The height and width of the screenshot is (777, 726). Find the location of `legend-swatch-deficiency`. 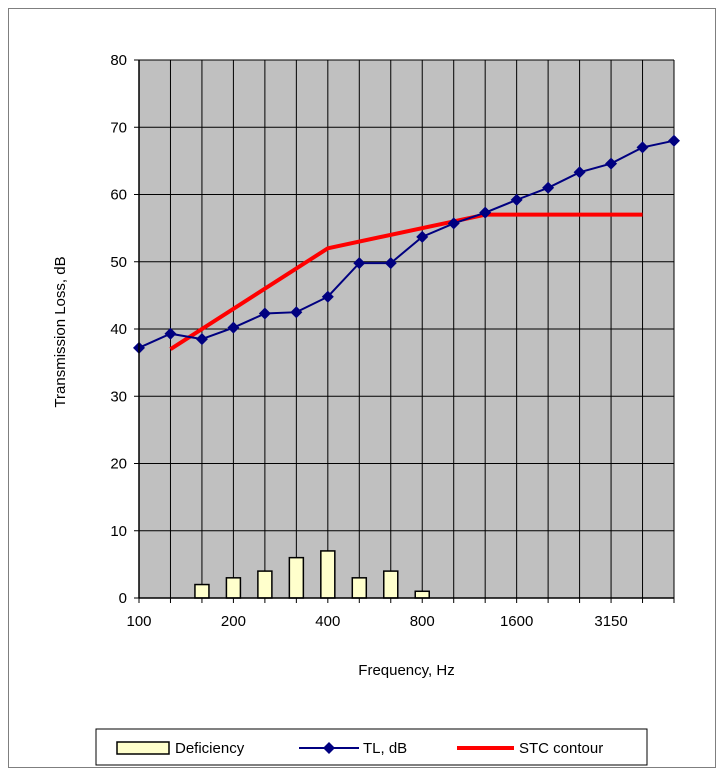

legend-swatch-deficiency is located at coordinates (143, 748).